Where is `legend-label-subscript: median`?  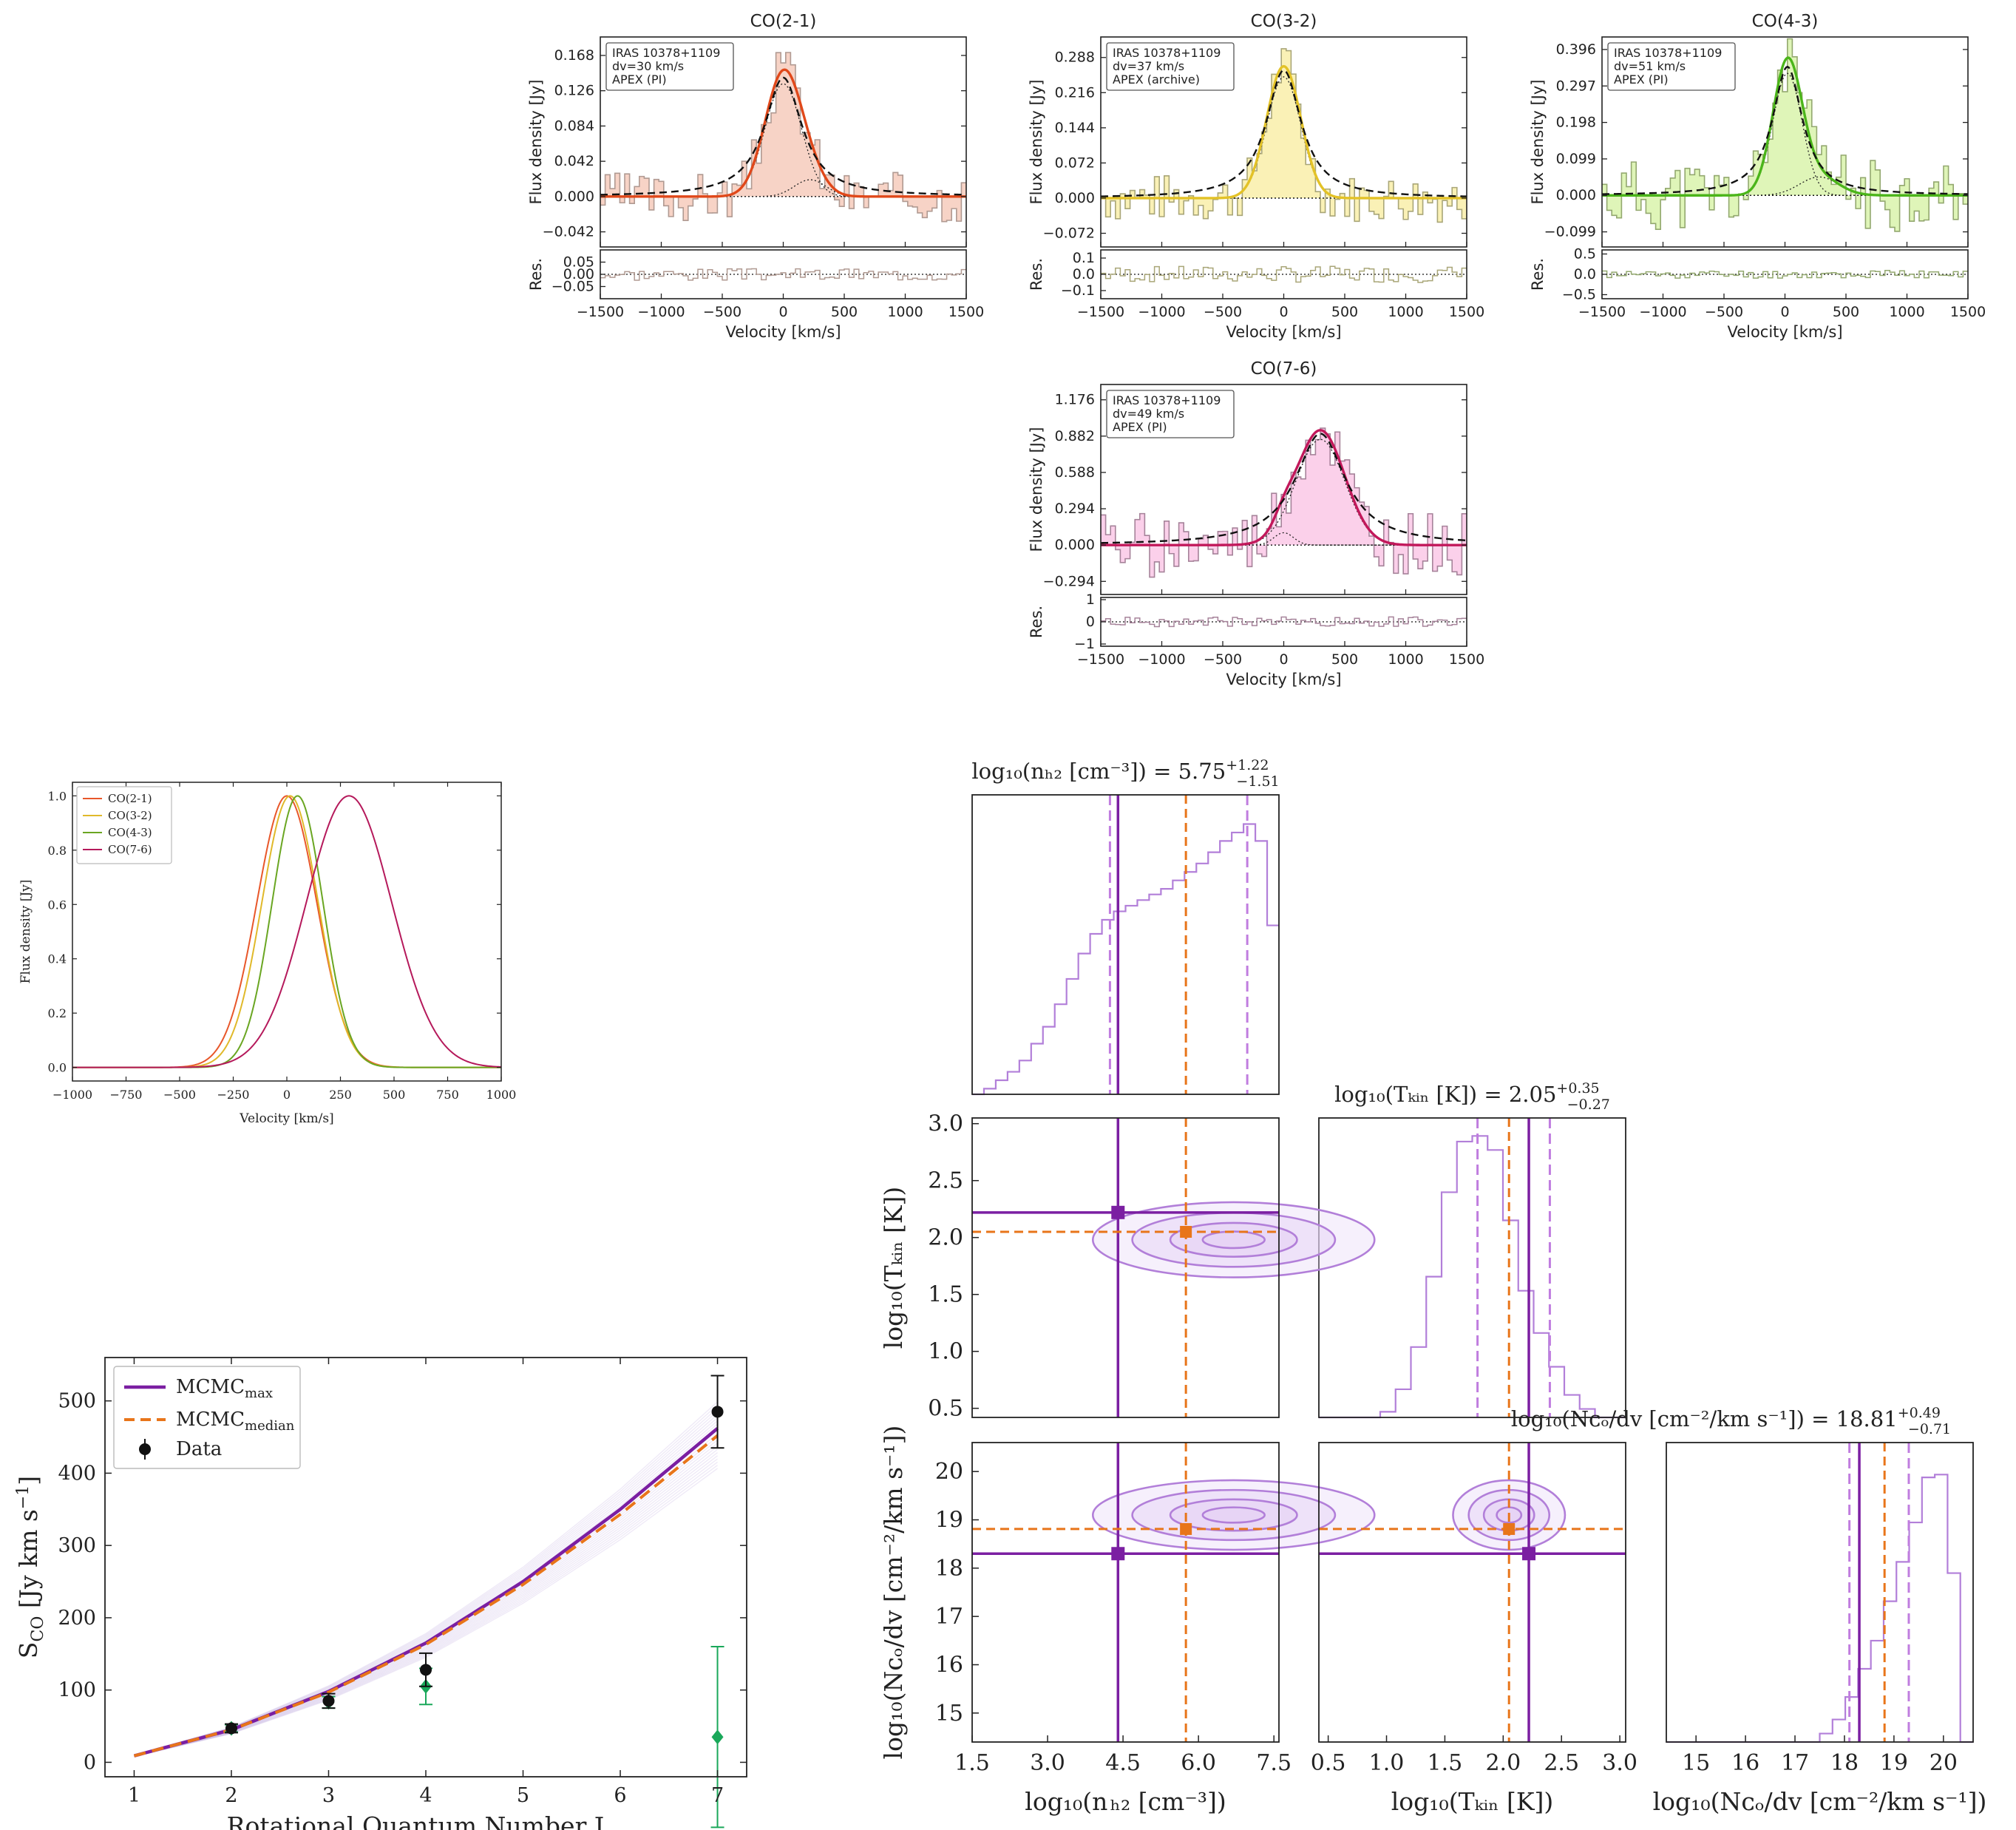 legend-label-subscript: median is located at coordinates (270, 1426).